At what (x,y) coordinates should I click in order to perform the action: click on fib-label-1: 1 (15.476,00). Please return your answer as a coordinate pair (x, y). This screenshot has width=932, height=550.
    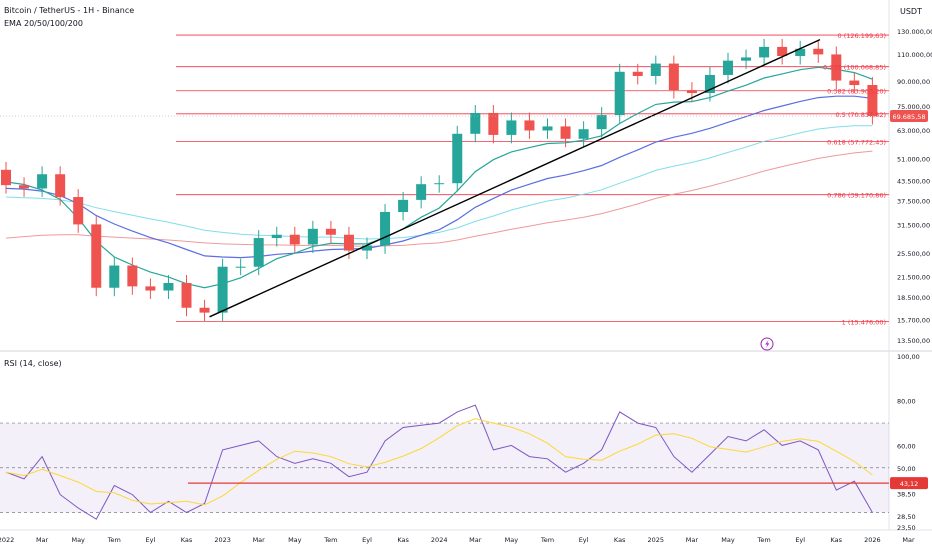
    Looking at the image, I should click on (864, 322).